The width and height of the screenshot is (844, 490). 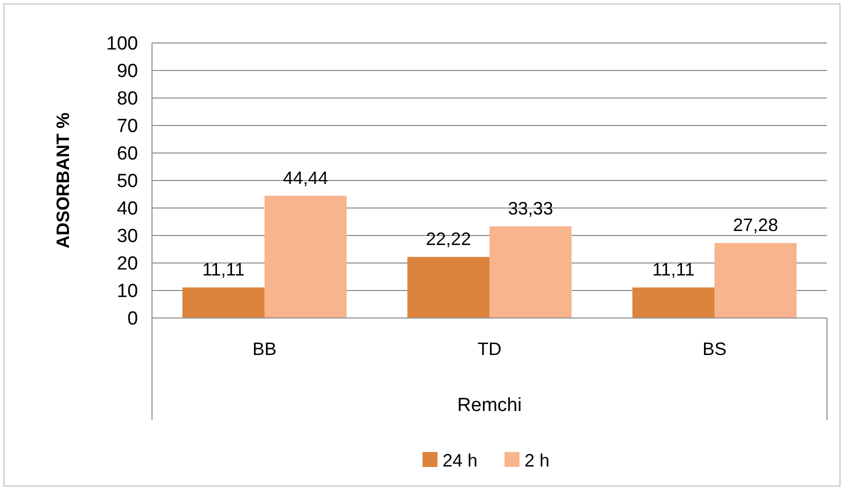 What do you see at coordinates (127, 127) in the screenshot?
I see `y-tick-label: 70` at bounding box center [127, 127].